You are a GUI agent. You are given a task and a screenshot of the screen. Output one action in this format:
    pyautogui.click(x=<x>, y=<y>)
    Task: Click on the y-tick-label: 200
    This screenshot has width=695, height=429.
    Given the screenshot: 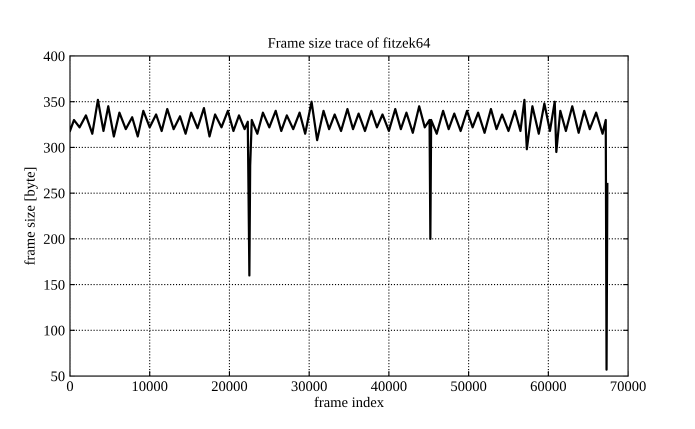 What is the action you would take?
    pyautogui.click(x=54, y=239)
    